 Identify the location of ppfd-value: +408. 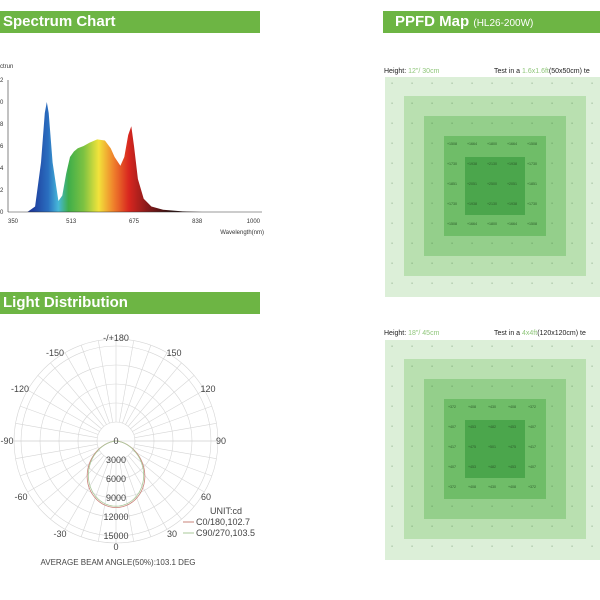
(472, 487).